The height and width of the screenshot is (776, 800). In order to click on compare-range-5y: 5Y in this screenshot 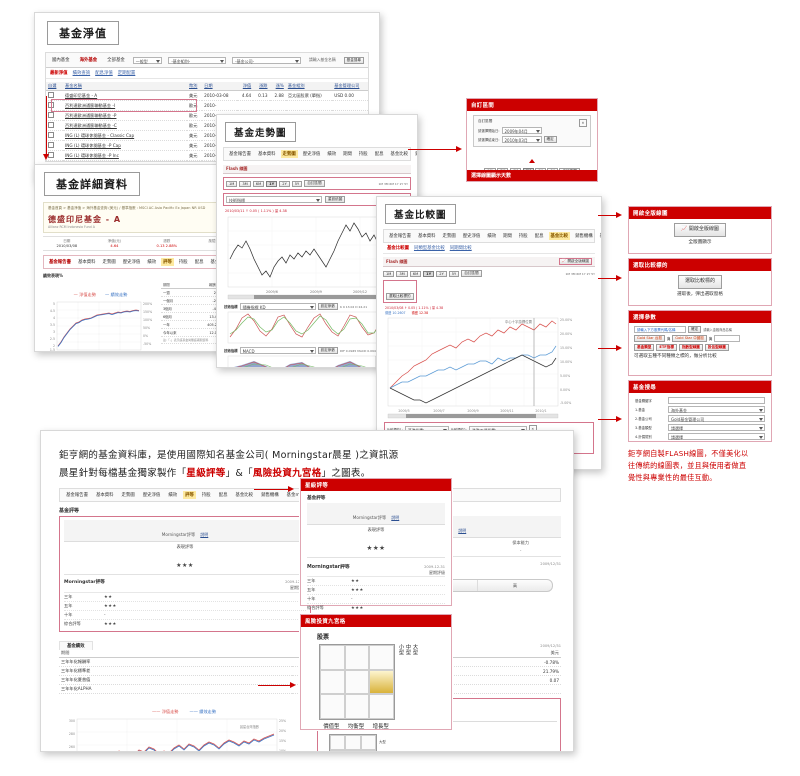, I will do `click(454, 273)`.